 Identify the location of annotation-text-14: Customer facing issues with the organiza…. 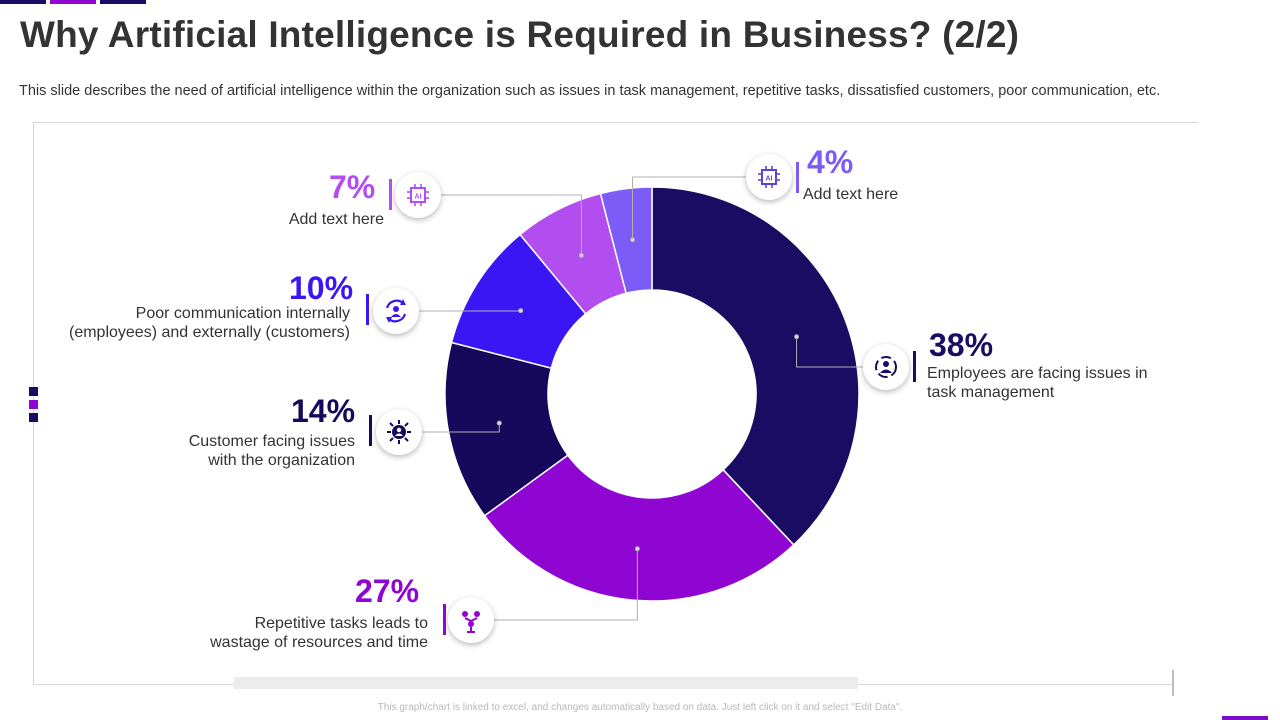
(271, 451).